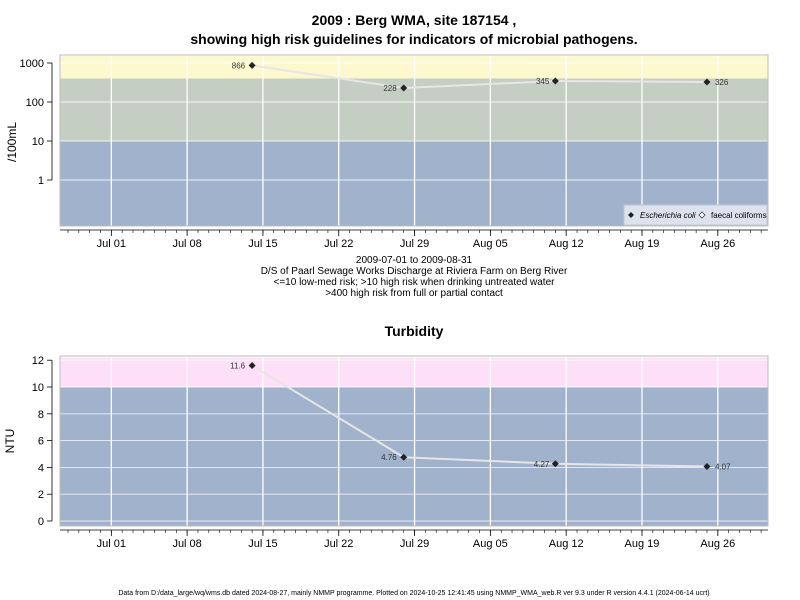  What do you see at coordinates (238, 366) in the screenshot?
I see `data-label: 11.6` at bounding box center [238, 366].